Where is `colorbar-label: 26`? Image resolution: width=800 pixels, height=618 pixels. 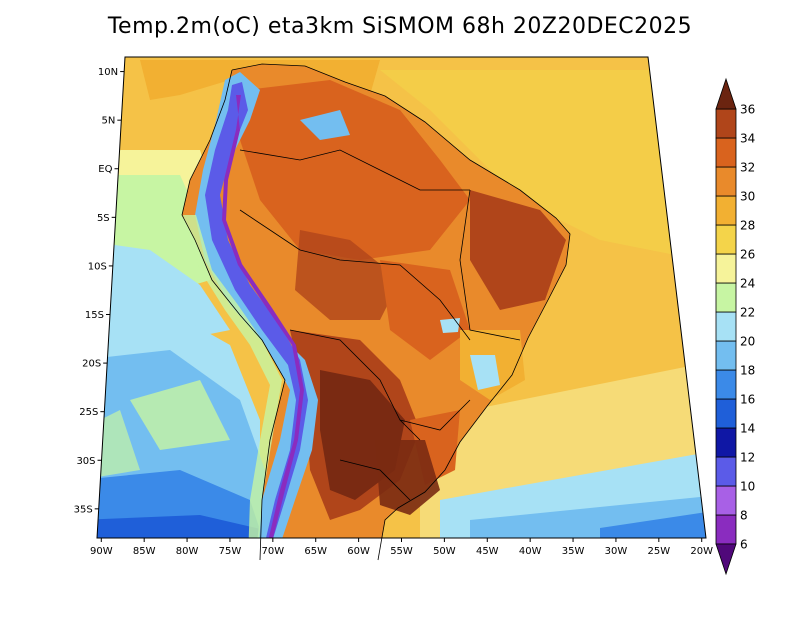
colorbar-label: 26 is located at coordinates (747, 255).